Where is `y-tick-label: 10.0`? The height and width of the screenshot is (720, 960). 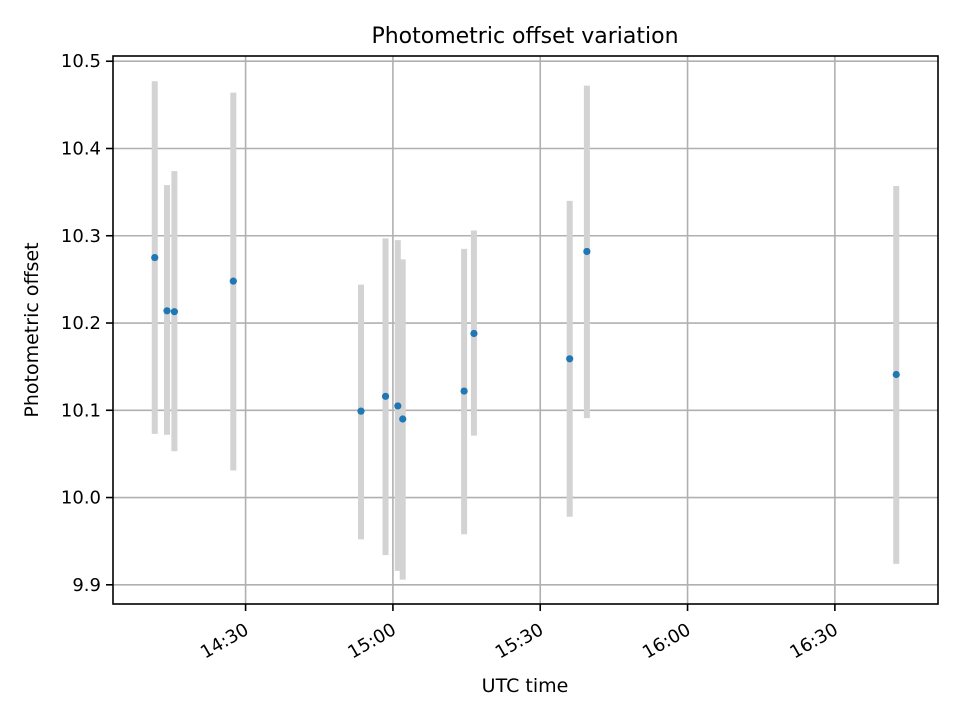 y-tick-label: 10.0 is located at coordinates (81, 498).